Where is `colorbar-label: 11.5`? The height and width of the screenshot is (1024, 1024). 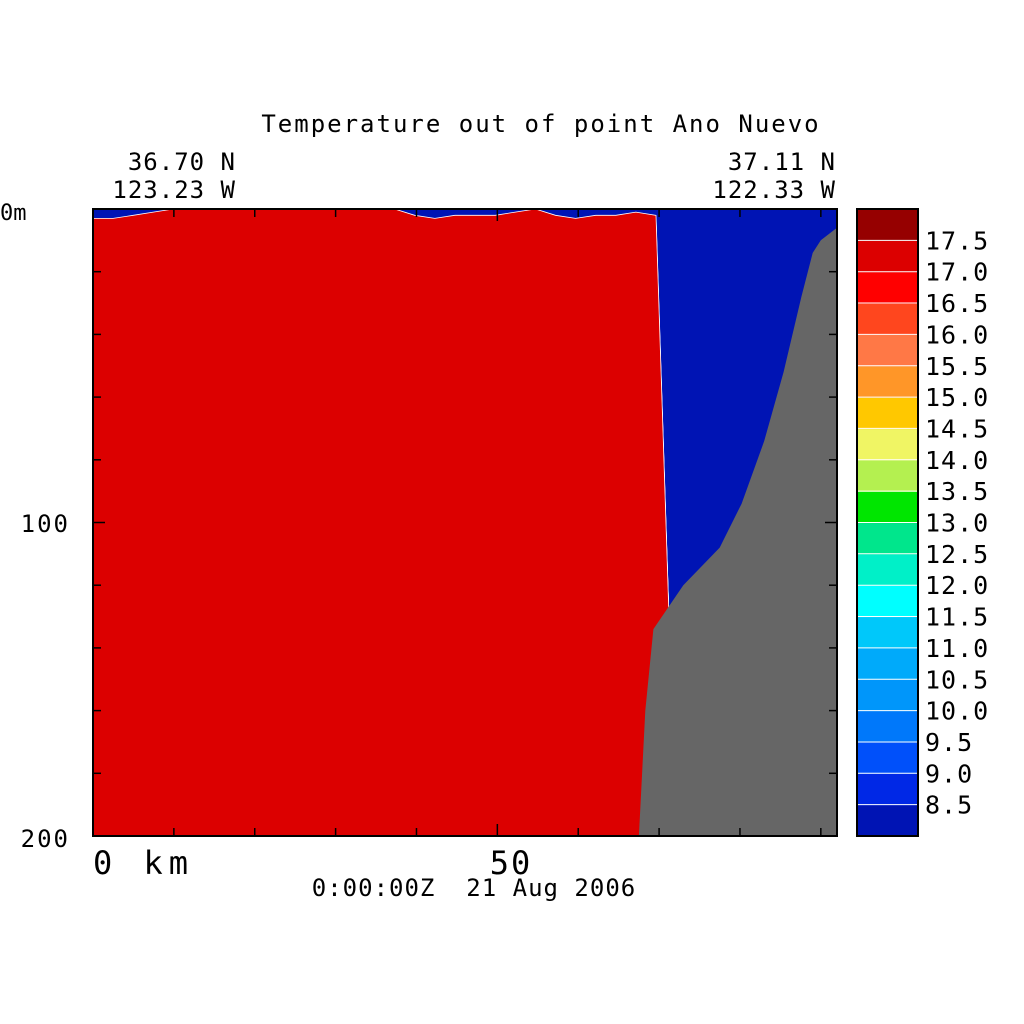
colorbar-label: 11.5 is located at coordinates (957, 617).